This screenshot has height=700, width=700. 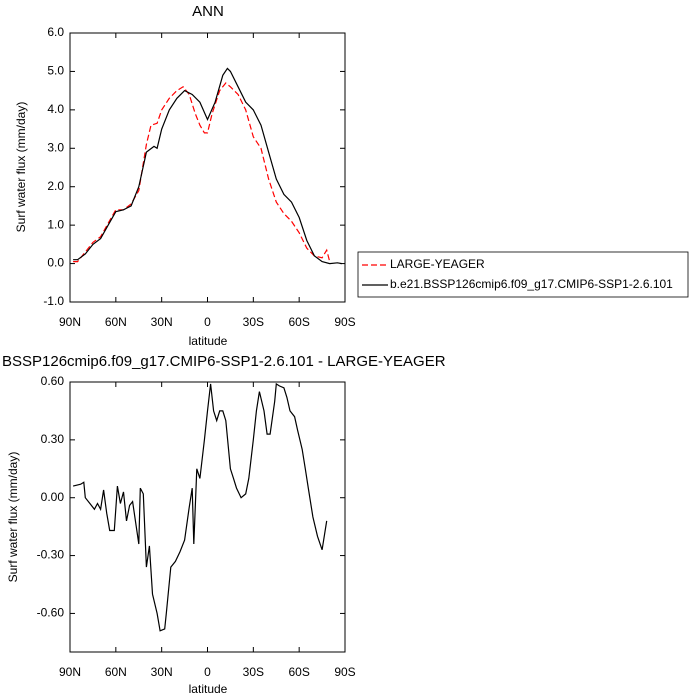 I want to click on legend-label: LARGE-YEAGER, so click(x=437, y=264).